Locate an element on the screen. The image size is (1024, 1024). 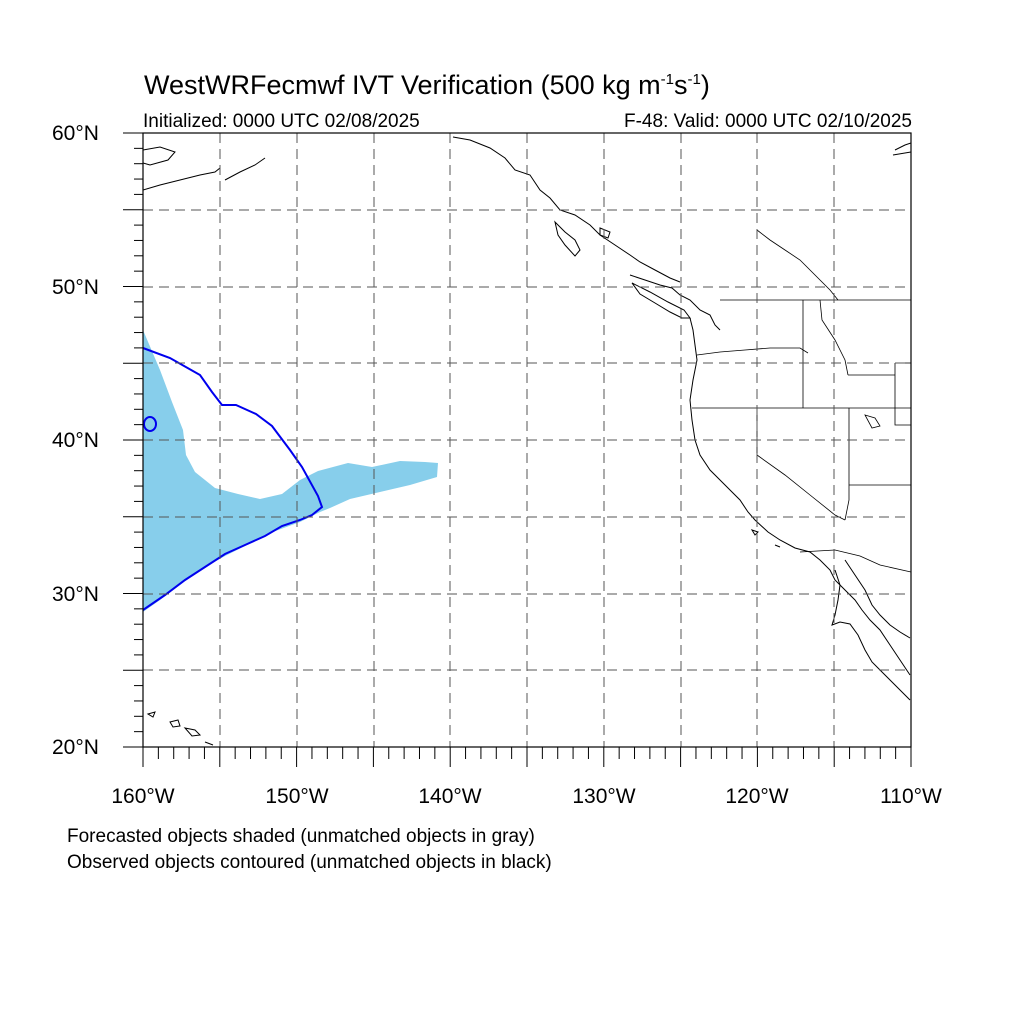
lat-label-40n: 40°N is located at coordinates (75, 440).